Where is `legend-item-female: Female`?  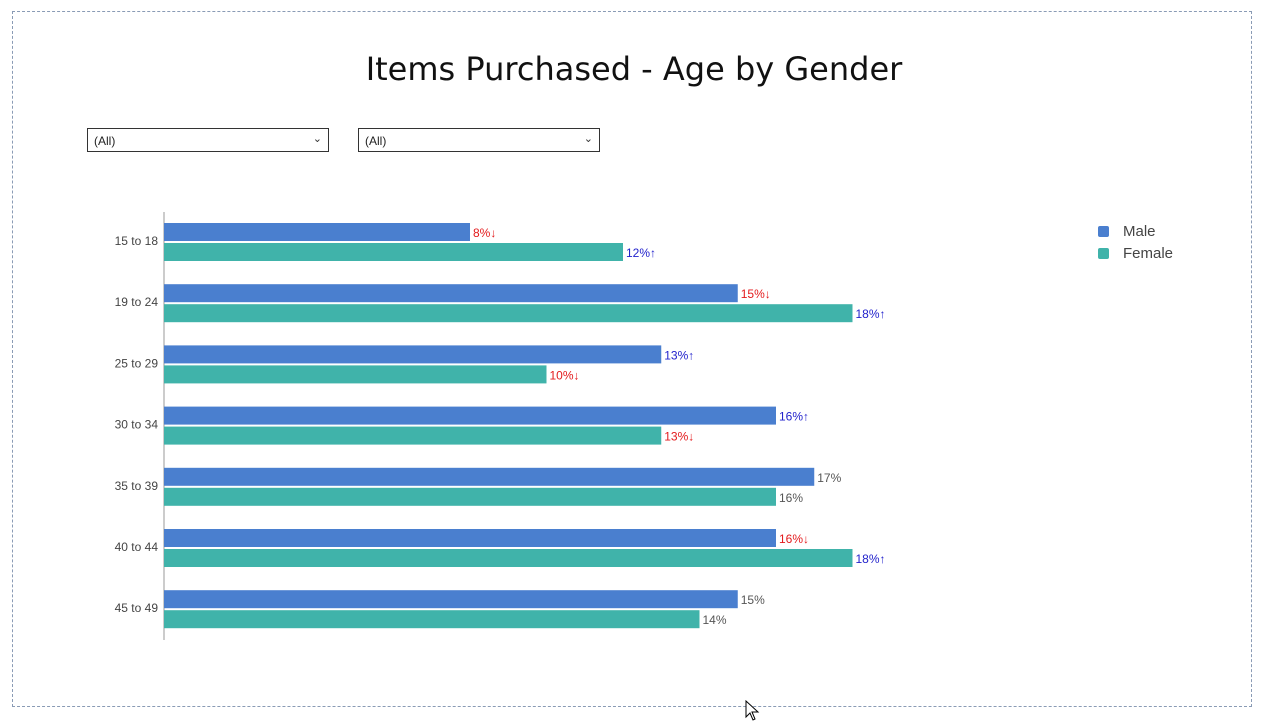
legend-item-female: Female is located at coordinates (1135, 253).